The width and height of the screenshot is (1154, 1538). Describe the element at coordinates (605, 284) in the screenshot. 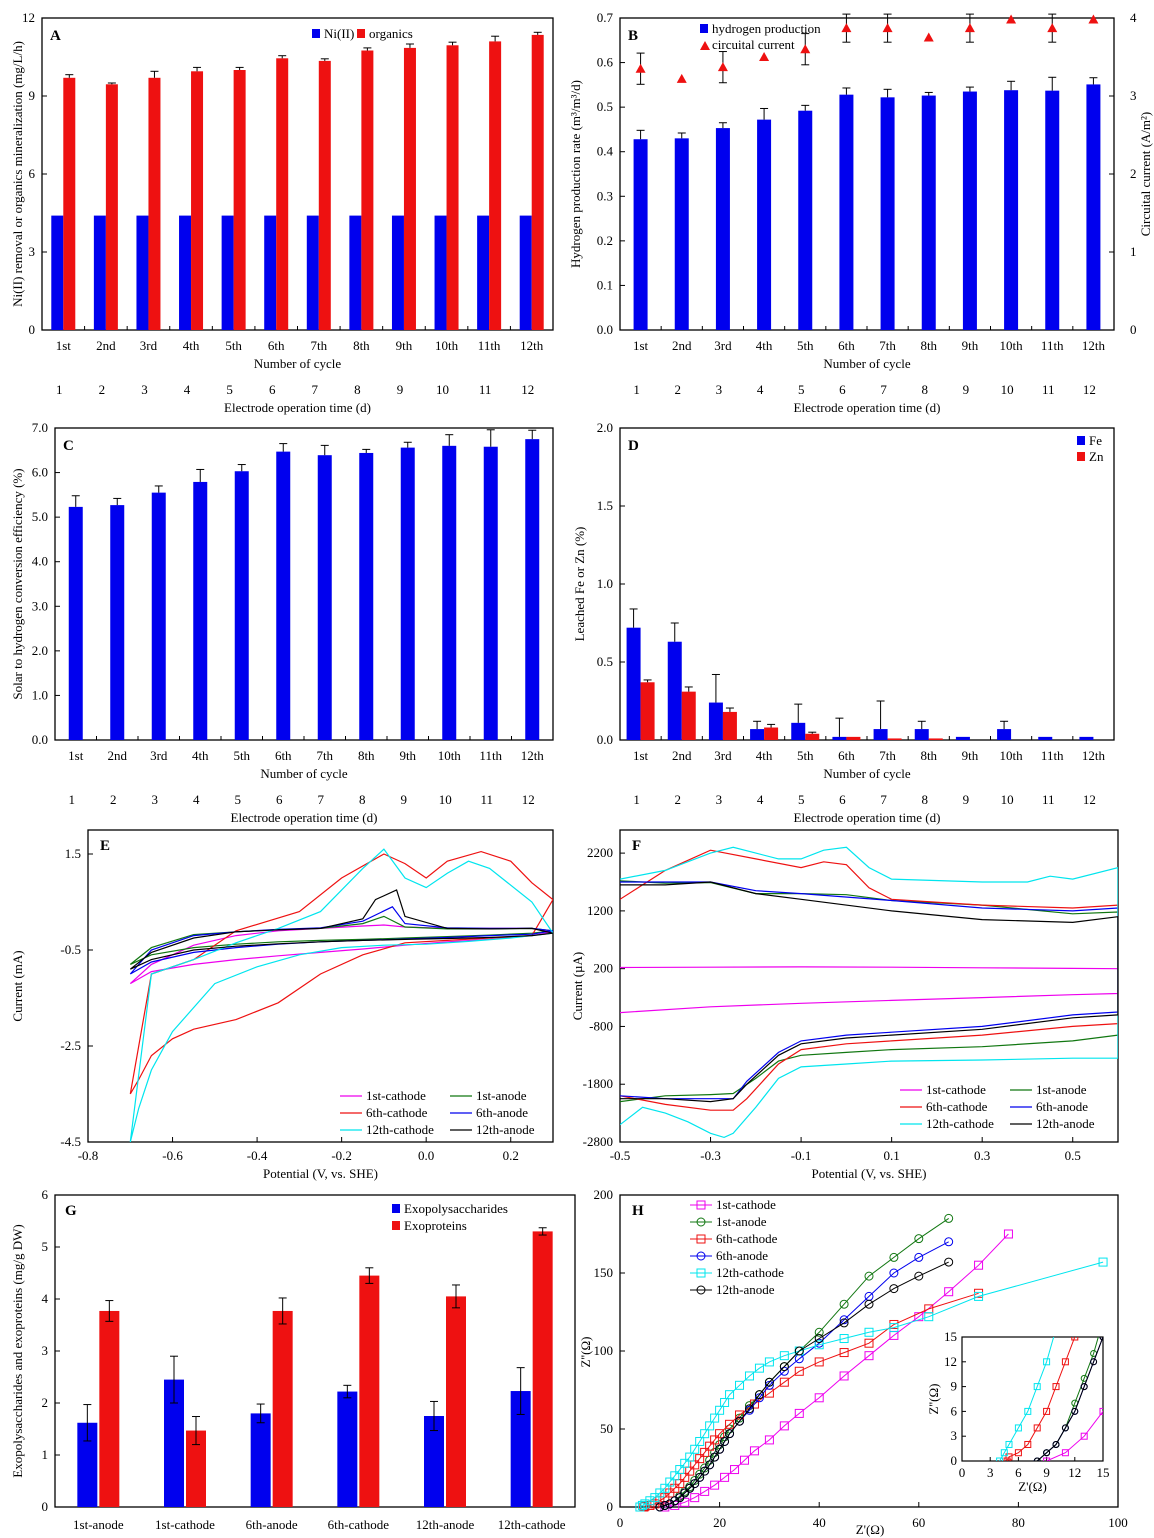

I see `panel-B-ytick-label: 0.1` at that location.